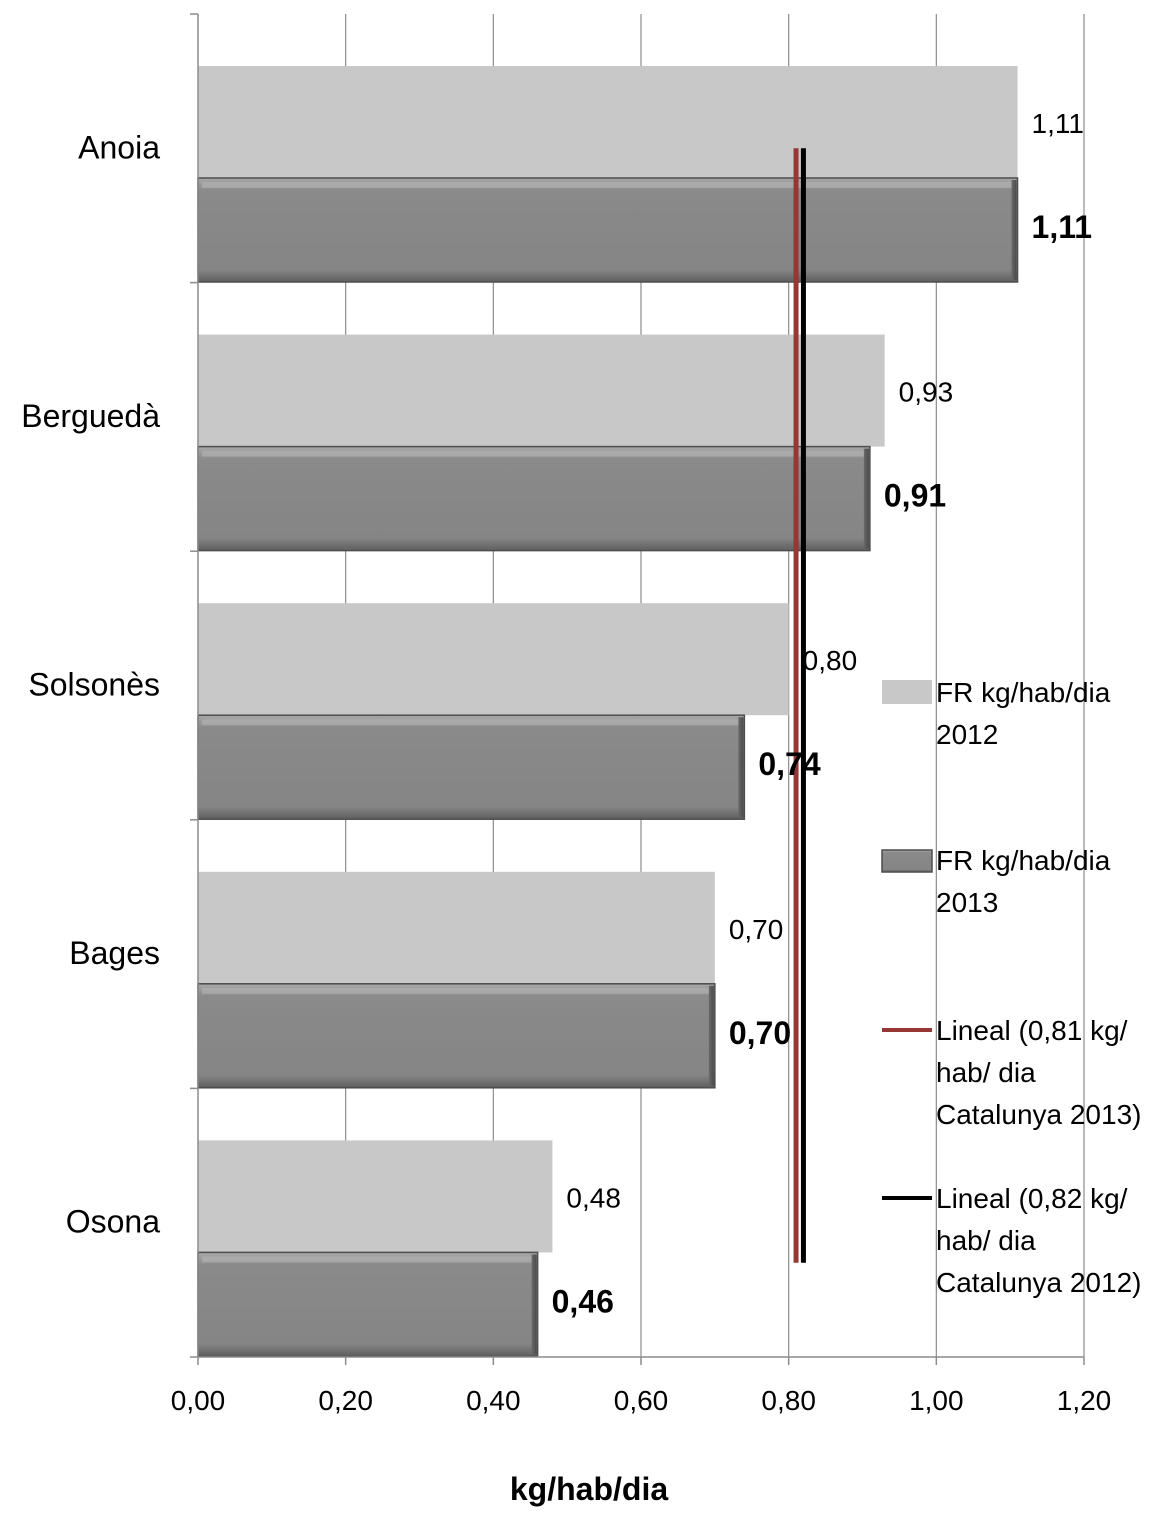 The image size is (1165, 1540). Describe the element at coordinates (1058, 123) in the screenshot. I see `data-label-2012: 1,11` at that location.